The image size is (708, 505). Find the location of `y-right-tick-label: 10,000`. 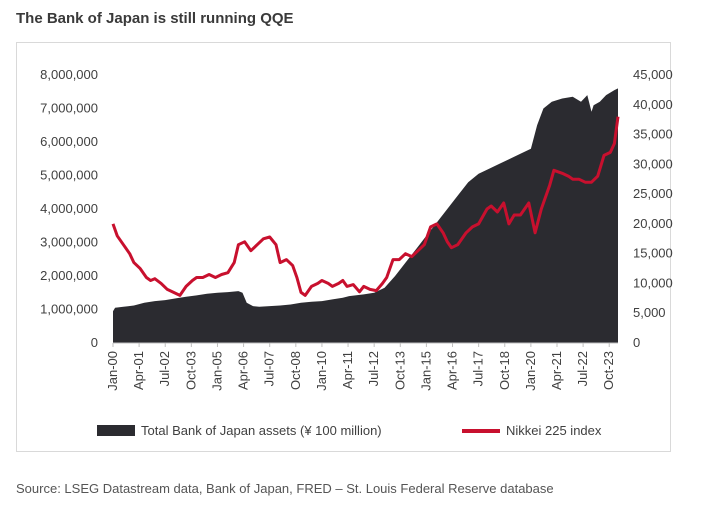

y-right-tick-label: 10,000 is located at coordinates (653, 282).